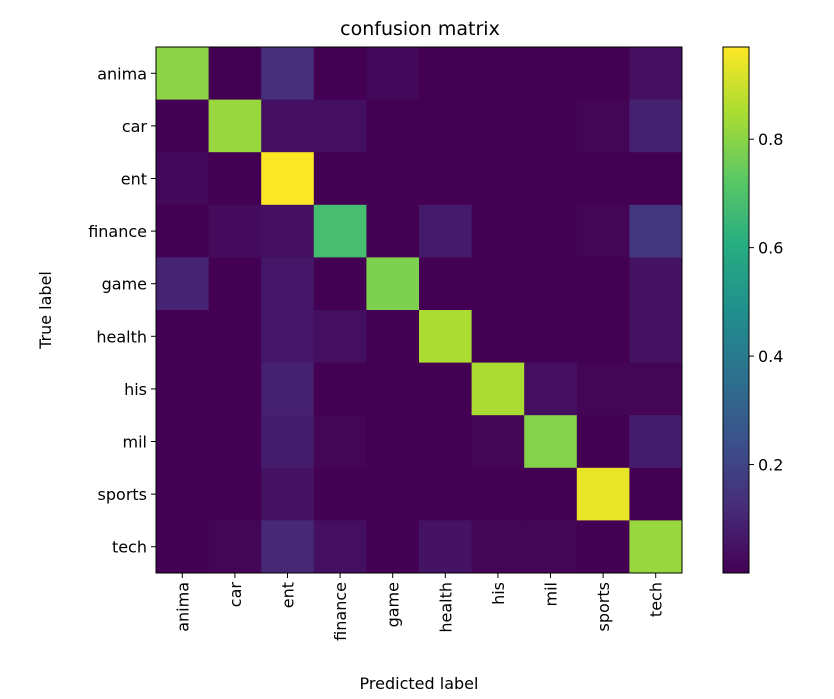 This screenshot has height=699, width=834. Describe the element at coordinates (340, 547) in the screenshot. I see `heatmap-cell-tech-finance` at that location.